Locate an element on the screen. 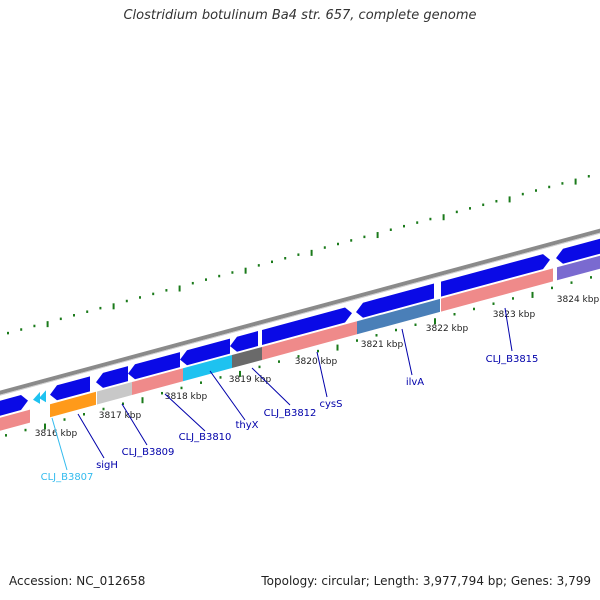 The width and height of the screenshot is (600, 600). gene-label: CLJ_B3812 is located at coordinates (290, 413).